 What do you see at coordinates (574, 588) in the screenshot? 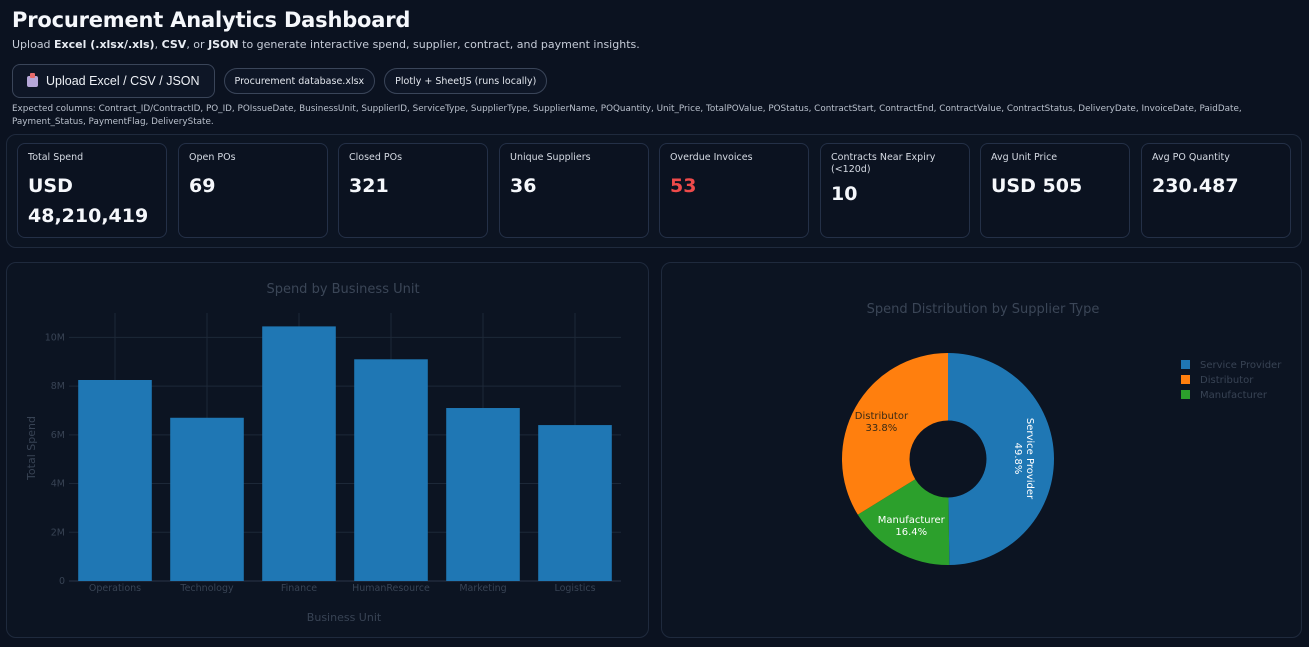
I see `x-tick-label: Logistics` at bounding box center [574, 588].